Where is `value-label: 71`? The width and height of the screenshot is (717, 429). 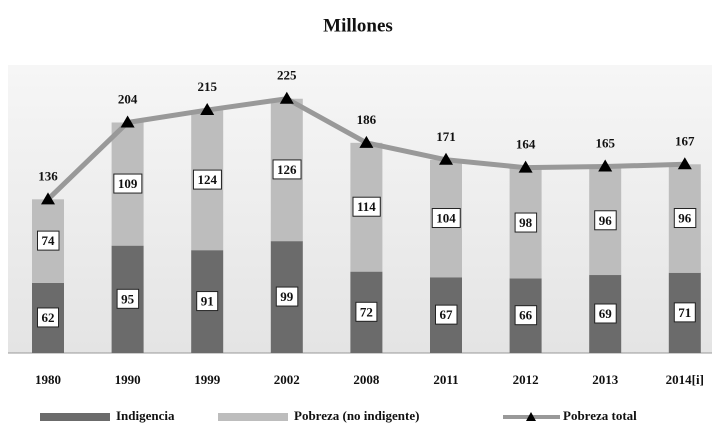 value-label: 71 is located at coordinates (684, 312).